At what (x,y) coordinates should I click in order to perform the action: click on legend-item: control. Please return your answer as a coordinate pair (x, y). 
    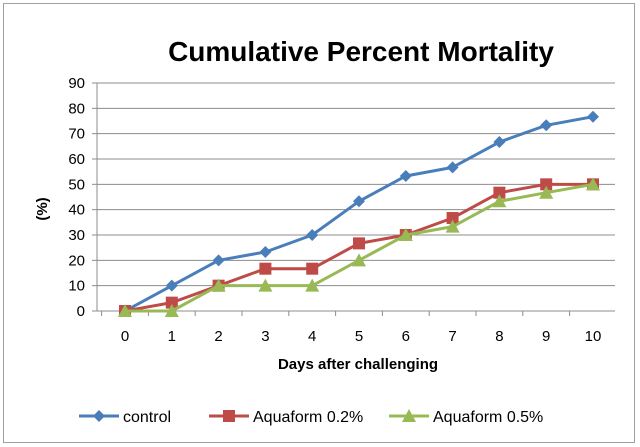
    Looking at the image, I should click on (125, 417).